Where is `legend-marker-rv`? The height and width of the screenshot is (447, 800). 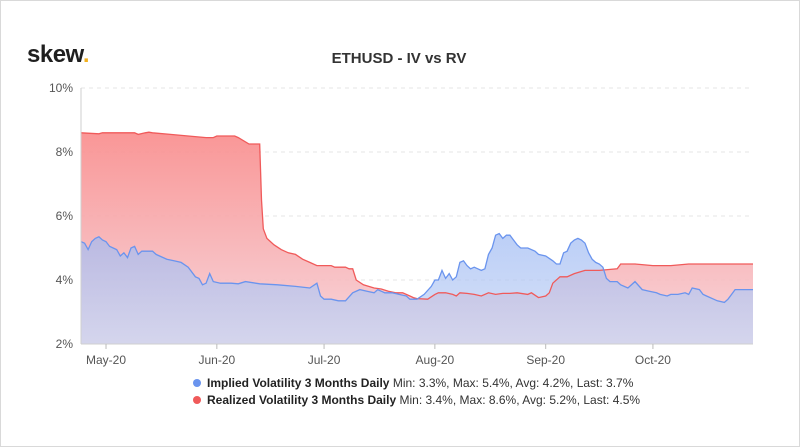 legend-marker-rv is located at coordinates (197, 400).